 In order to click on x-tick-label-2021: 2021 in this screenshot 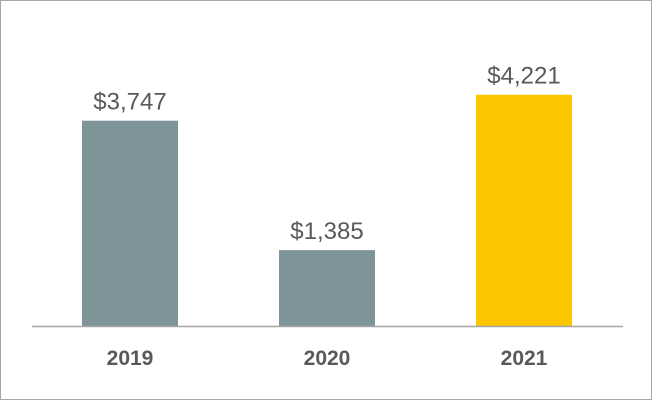, I will do `click(524, 358)`.